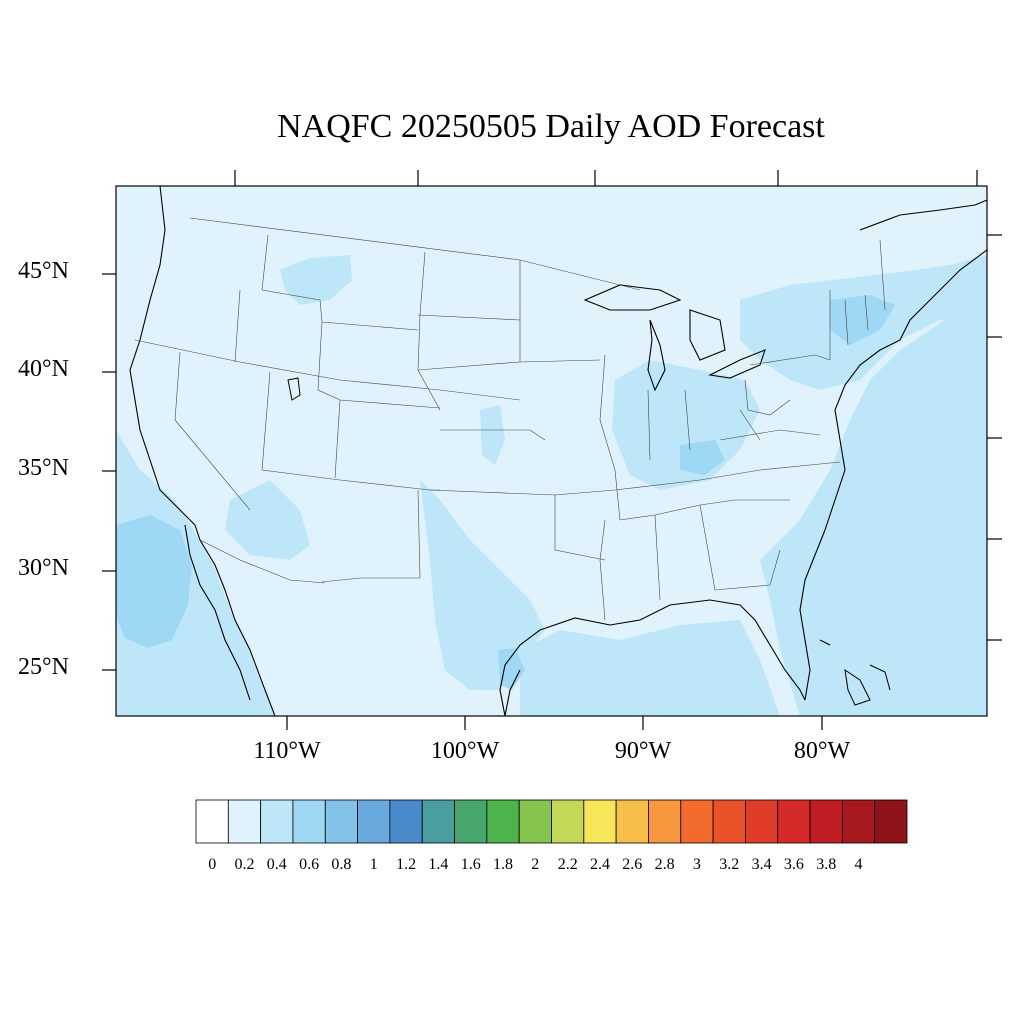  I want to click on colorbar-boxes, so click(551, 821).